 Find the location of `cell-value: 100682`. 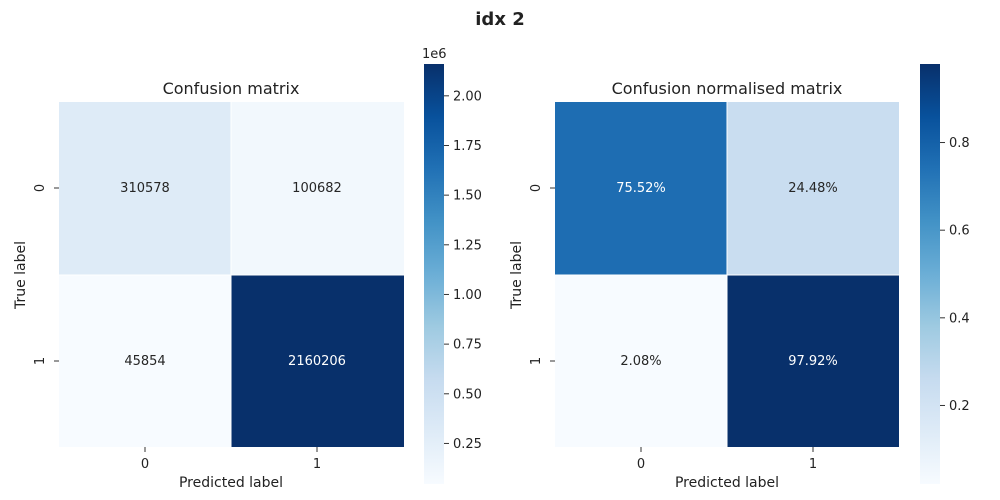

cell-value: 100682 is located at coordinates (317, 188).